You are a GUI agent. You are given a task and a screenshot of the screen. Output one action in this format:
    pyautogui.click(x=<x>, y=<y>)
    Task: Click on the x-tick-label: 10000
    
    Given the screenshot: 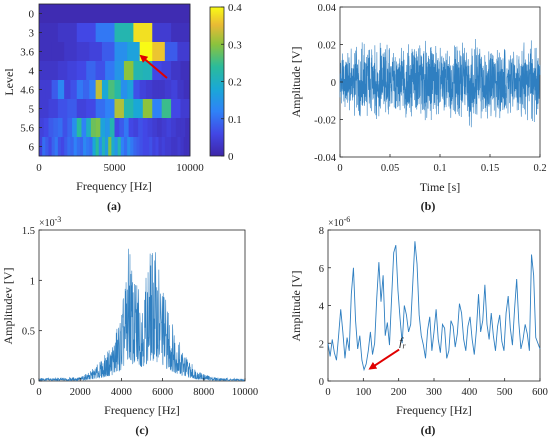 What is the action you would take?
    pyautogui.click(x=245, y=392)
    